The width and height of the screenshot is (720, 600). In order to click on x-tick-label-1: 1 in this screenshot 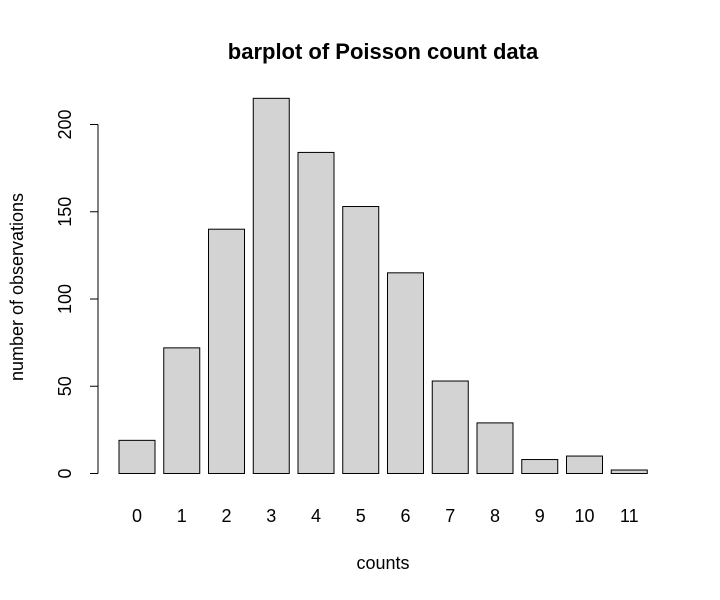, I will do `click(182, 516)`.